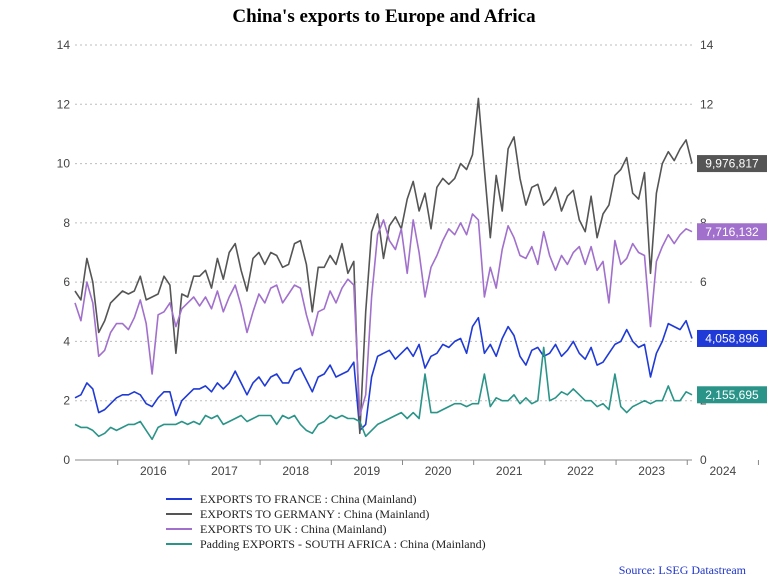  I want to click on end-label-uk: 7,716,132, so click(732, 232).